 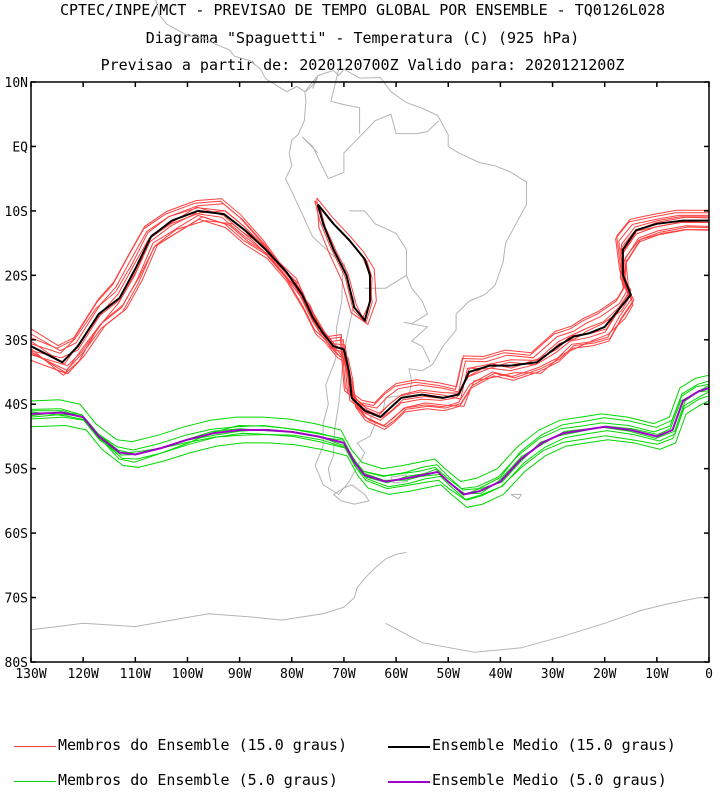 I want to click on legend-mean-15-swatch, so click(x=409, y=747).